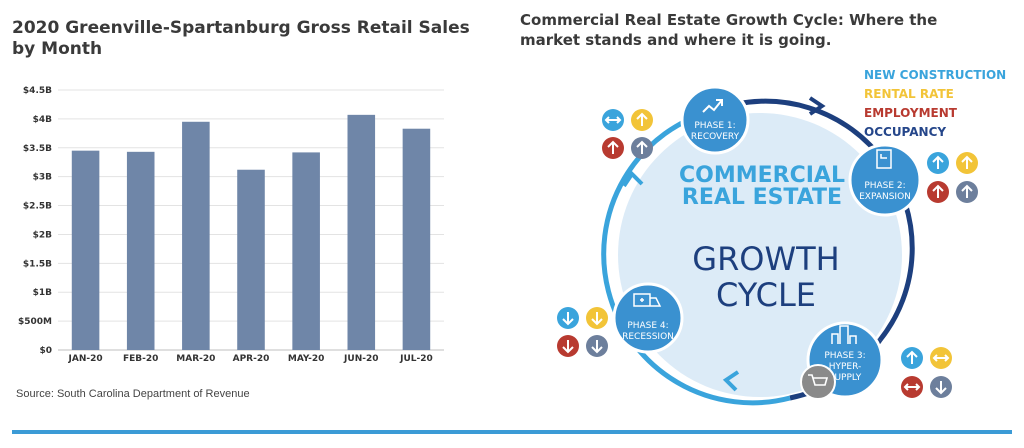 The image size is (1024, 448). Describe the element at coordinates (647, 326) in the screenshot. I see `svg-text: PHASE 4:` at that location.